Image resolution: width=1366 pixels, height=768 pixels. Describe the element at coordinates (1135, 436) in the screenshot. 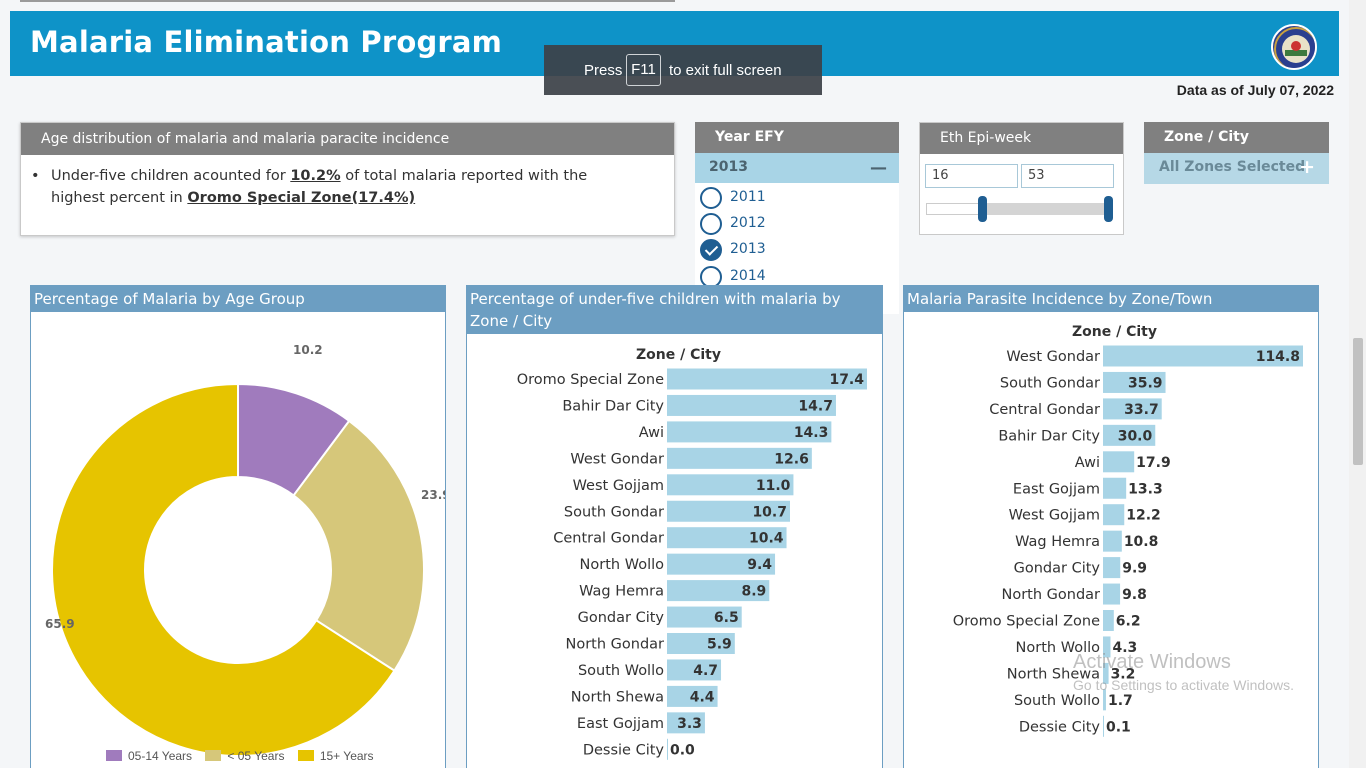

I see `bar-data-label: 30.0` at that location.